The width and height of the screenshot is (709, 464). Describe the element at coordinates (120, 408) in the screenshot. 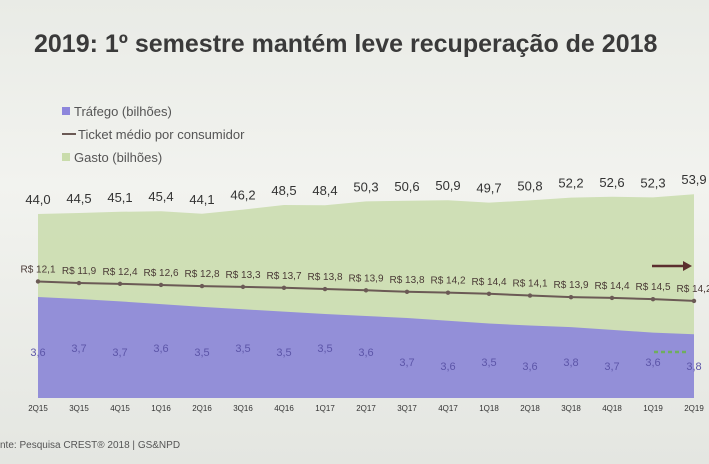

I see `x-tick-label: 4Q15` at that location.